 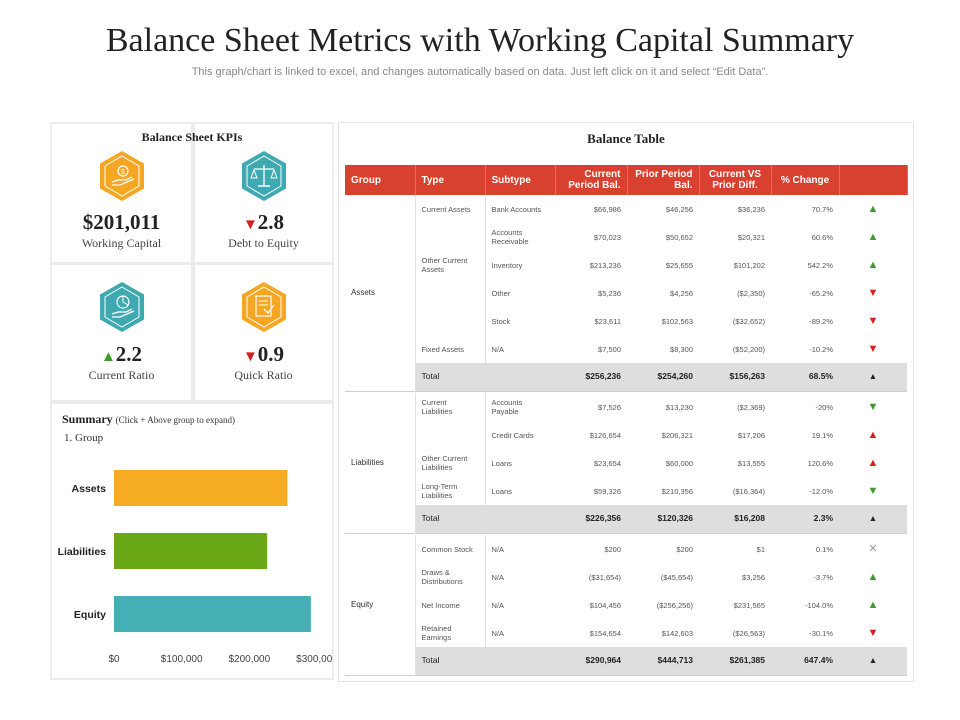 What do you see at coordinates (679, 209) in the screenshot?
I see `prior-bal-cell: $46,256` at bounding box center [679, 209].